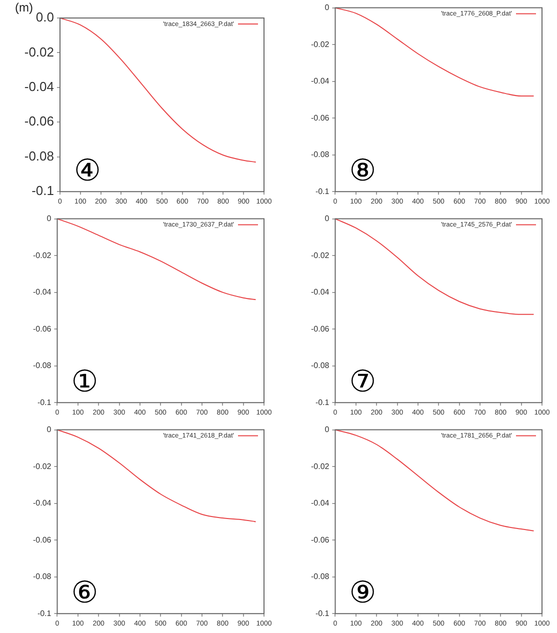 This screenshot has height=633, width=557. I want to click on y-axis-title: (m), so click(24, 7).